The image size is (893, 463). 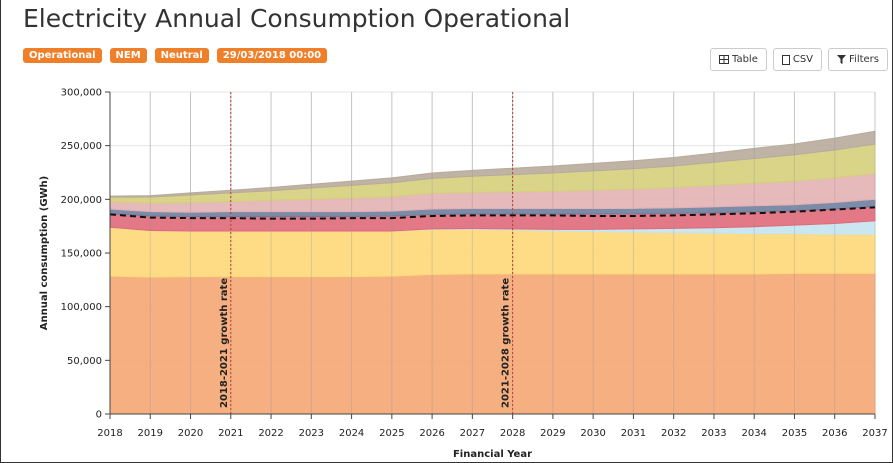 I want to click on x-tick-label: 2018, so click(x=109, y=433).